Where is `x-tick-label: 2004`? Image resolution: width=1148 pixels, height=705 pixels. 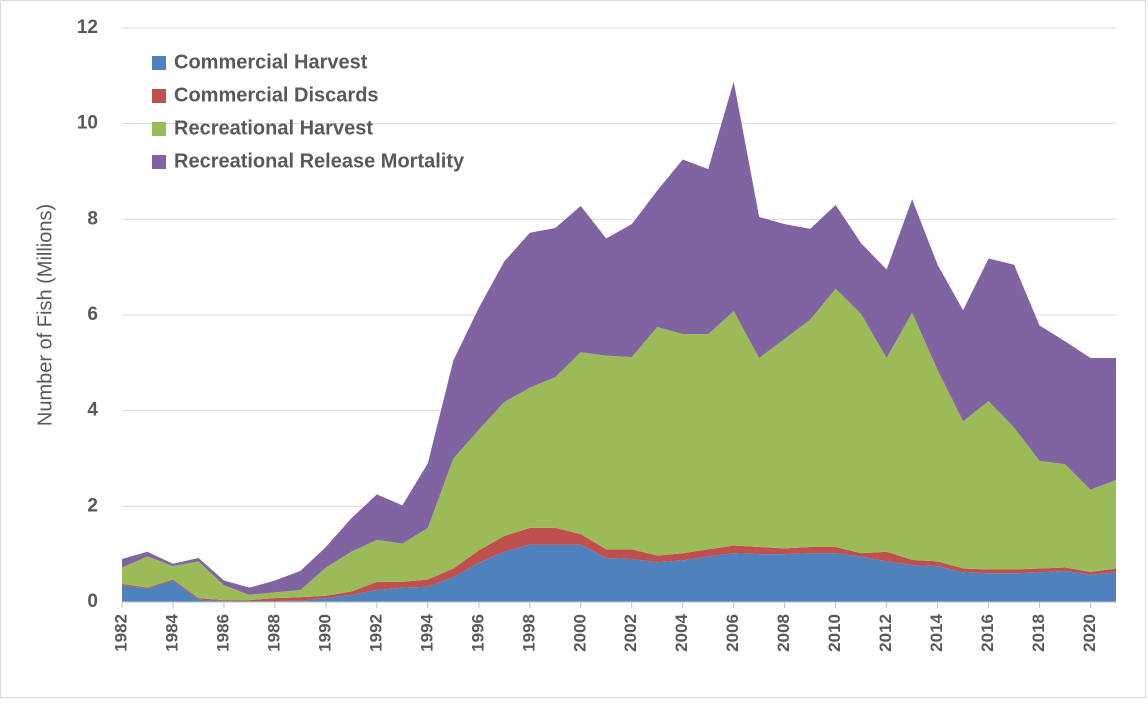
x-tick-label: 2004 is located at coordinates (681, 632).